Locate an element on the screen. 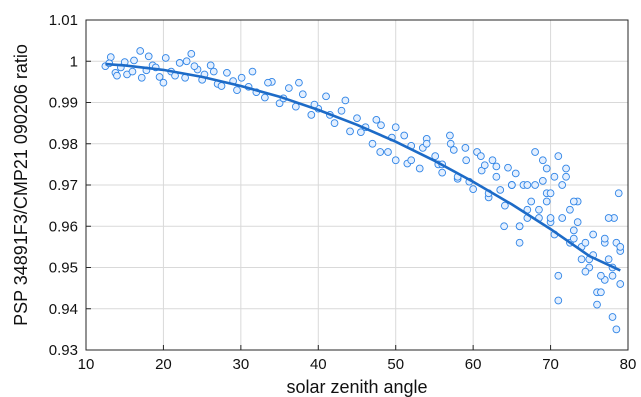 This screenshot has height=397, width=641. y-tick-labels: 0.93 0.94 0.95 0.96 0.97 0.98 0.99 1 1.01 is located at coordinates (63, 185).